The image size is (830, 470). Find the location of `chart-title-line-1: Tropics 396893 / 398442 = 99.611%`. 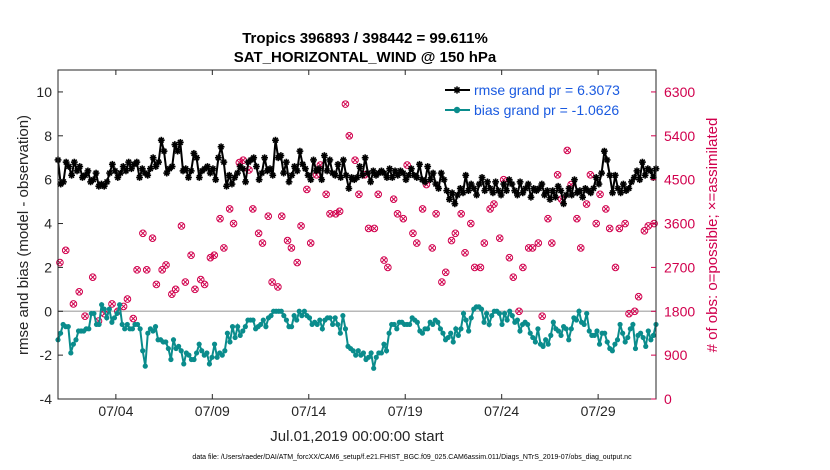

chart-title-line-1: Tropics 396893 / 398442 = 99.611% is located at coordinates (365, 38).